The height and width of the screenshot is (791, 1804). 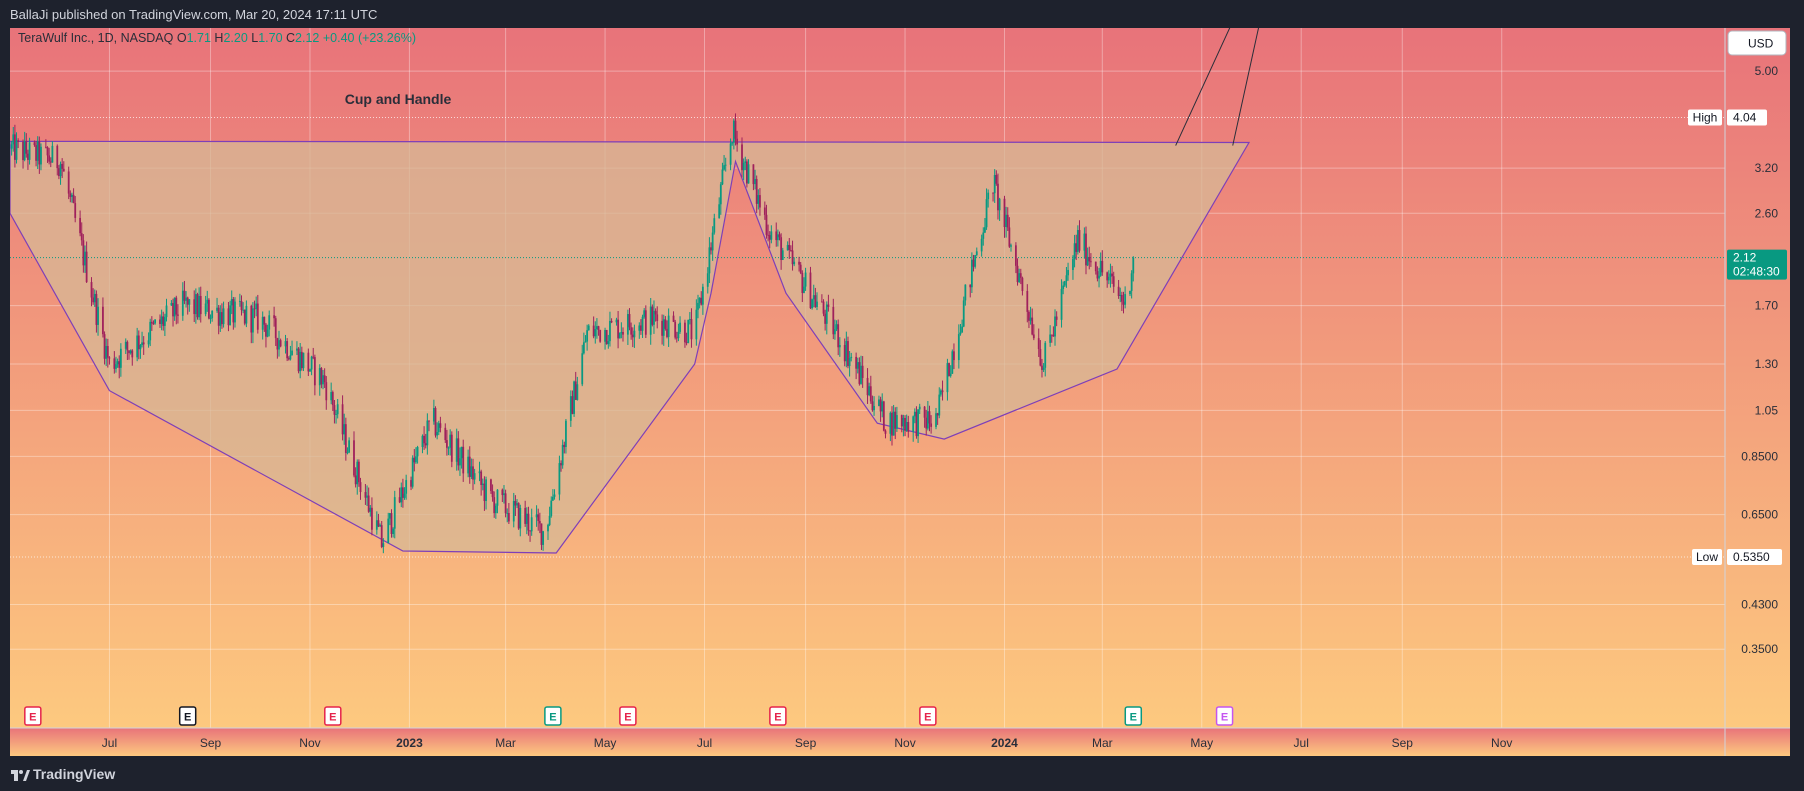 What do you see at coordinates (1761, 44) in the screenshot?
I see `currency-button-label: USD` at bounding box center [1761, 44].